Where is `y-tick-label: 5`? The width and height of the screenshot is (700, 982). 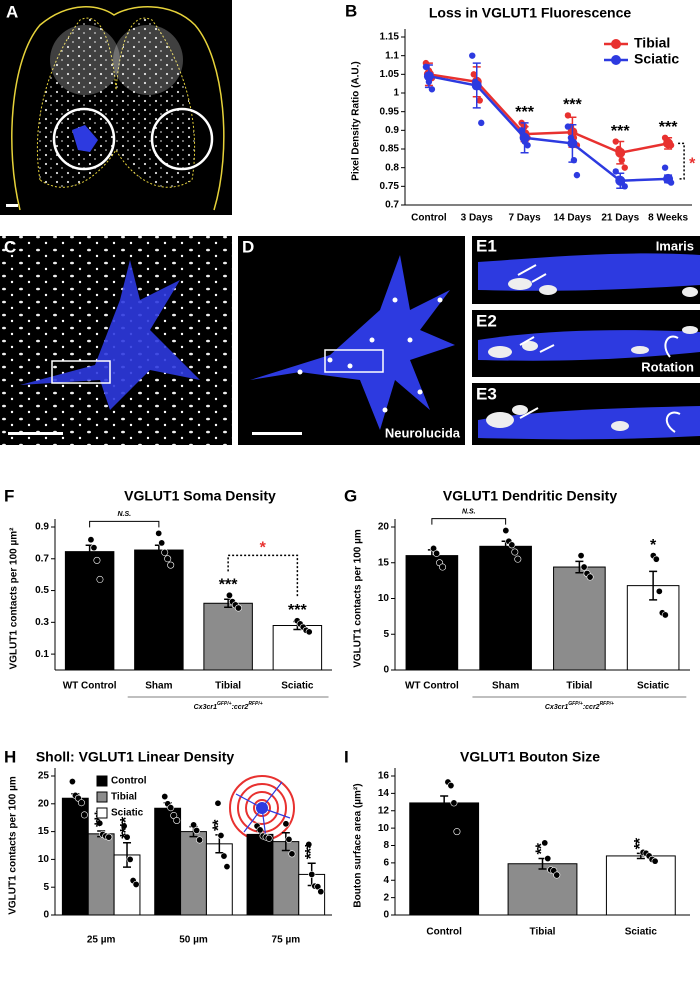 y-tick-label: 5 is located at coordinates (46, 887).